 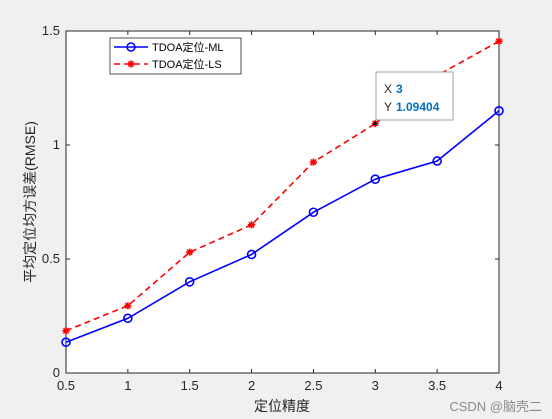 I want to click on x-tick-label: 4, so click(x=498, y=385).